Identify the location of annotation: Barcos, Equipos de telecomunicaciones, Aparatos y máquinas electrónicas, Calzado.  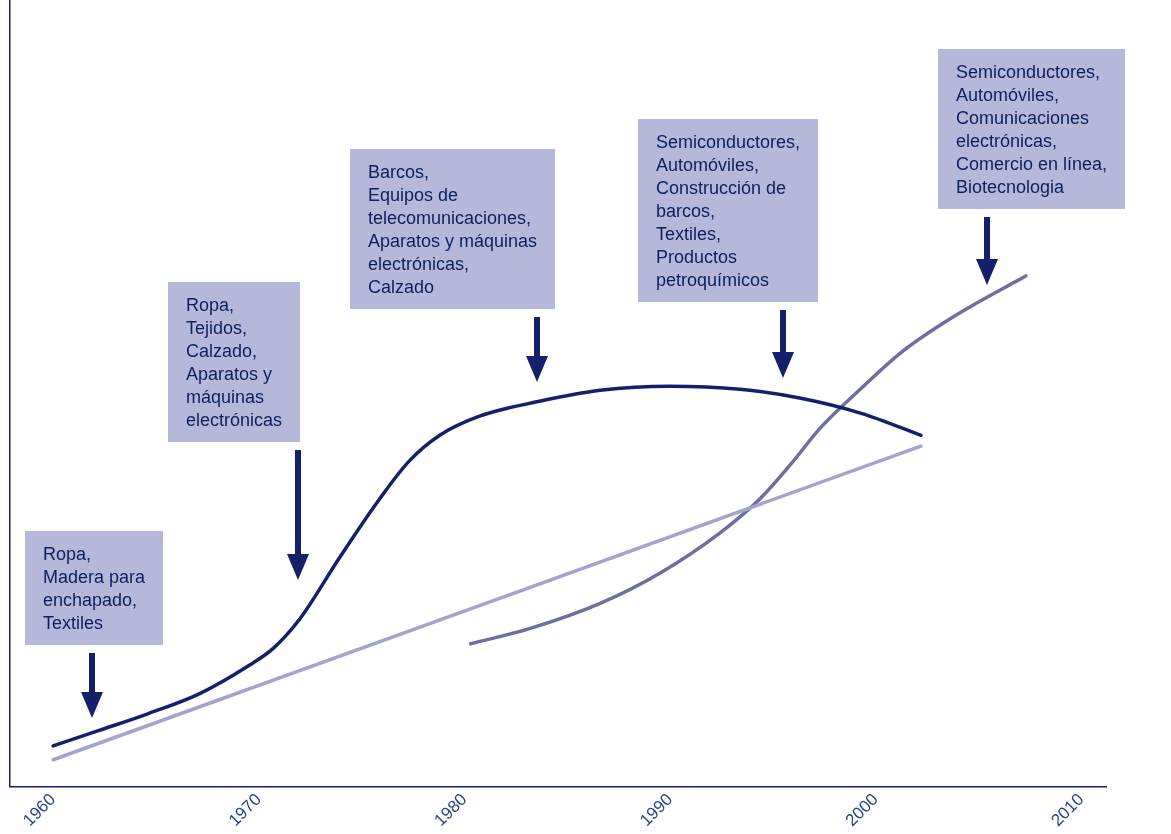
(453, 229).